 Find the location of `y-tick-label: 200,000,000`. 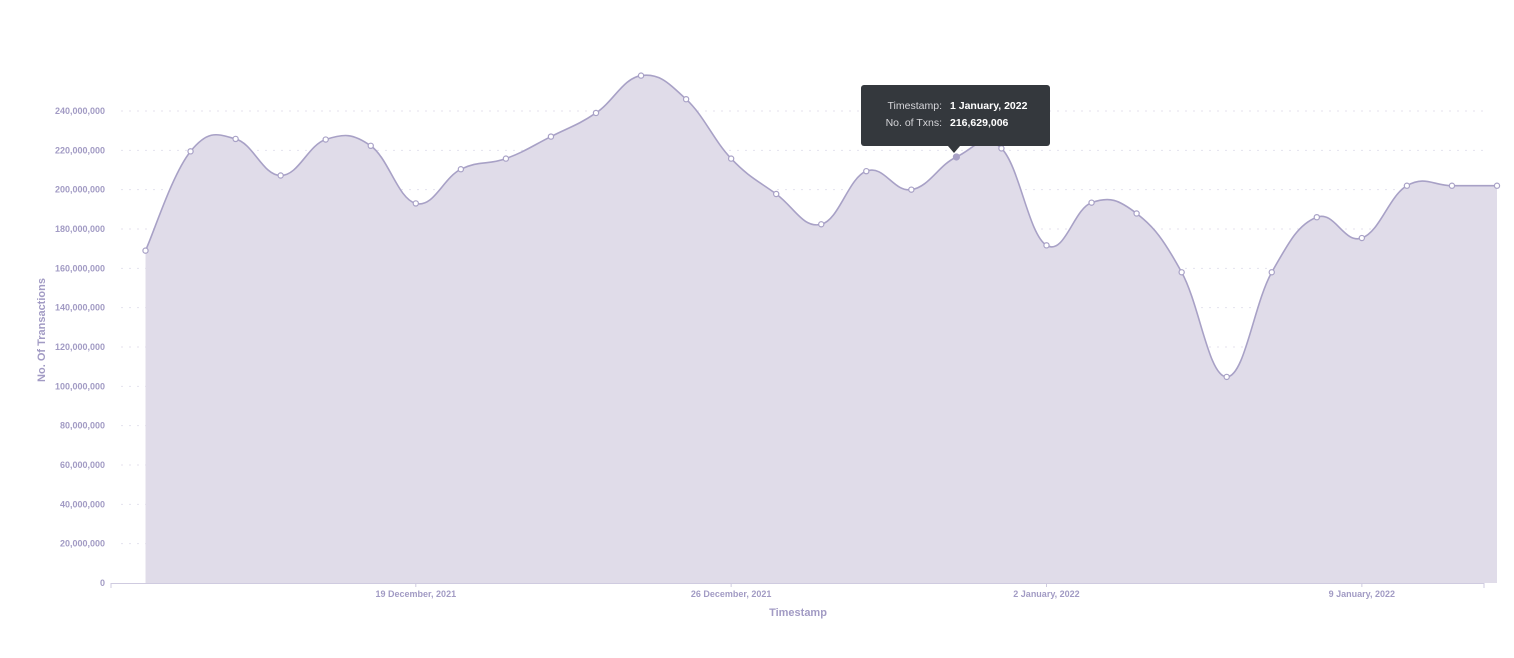

y-tick-label: 200,000,000 is located at coordinates (80, 190).